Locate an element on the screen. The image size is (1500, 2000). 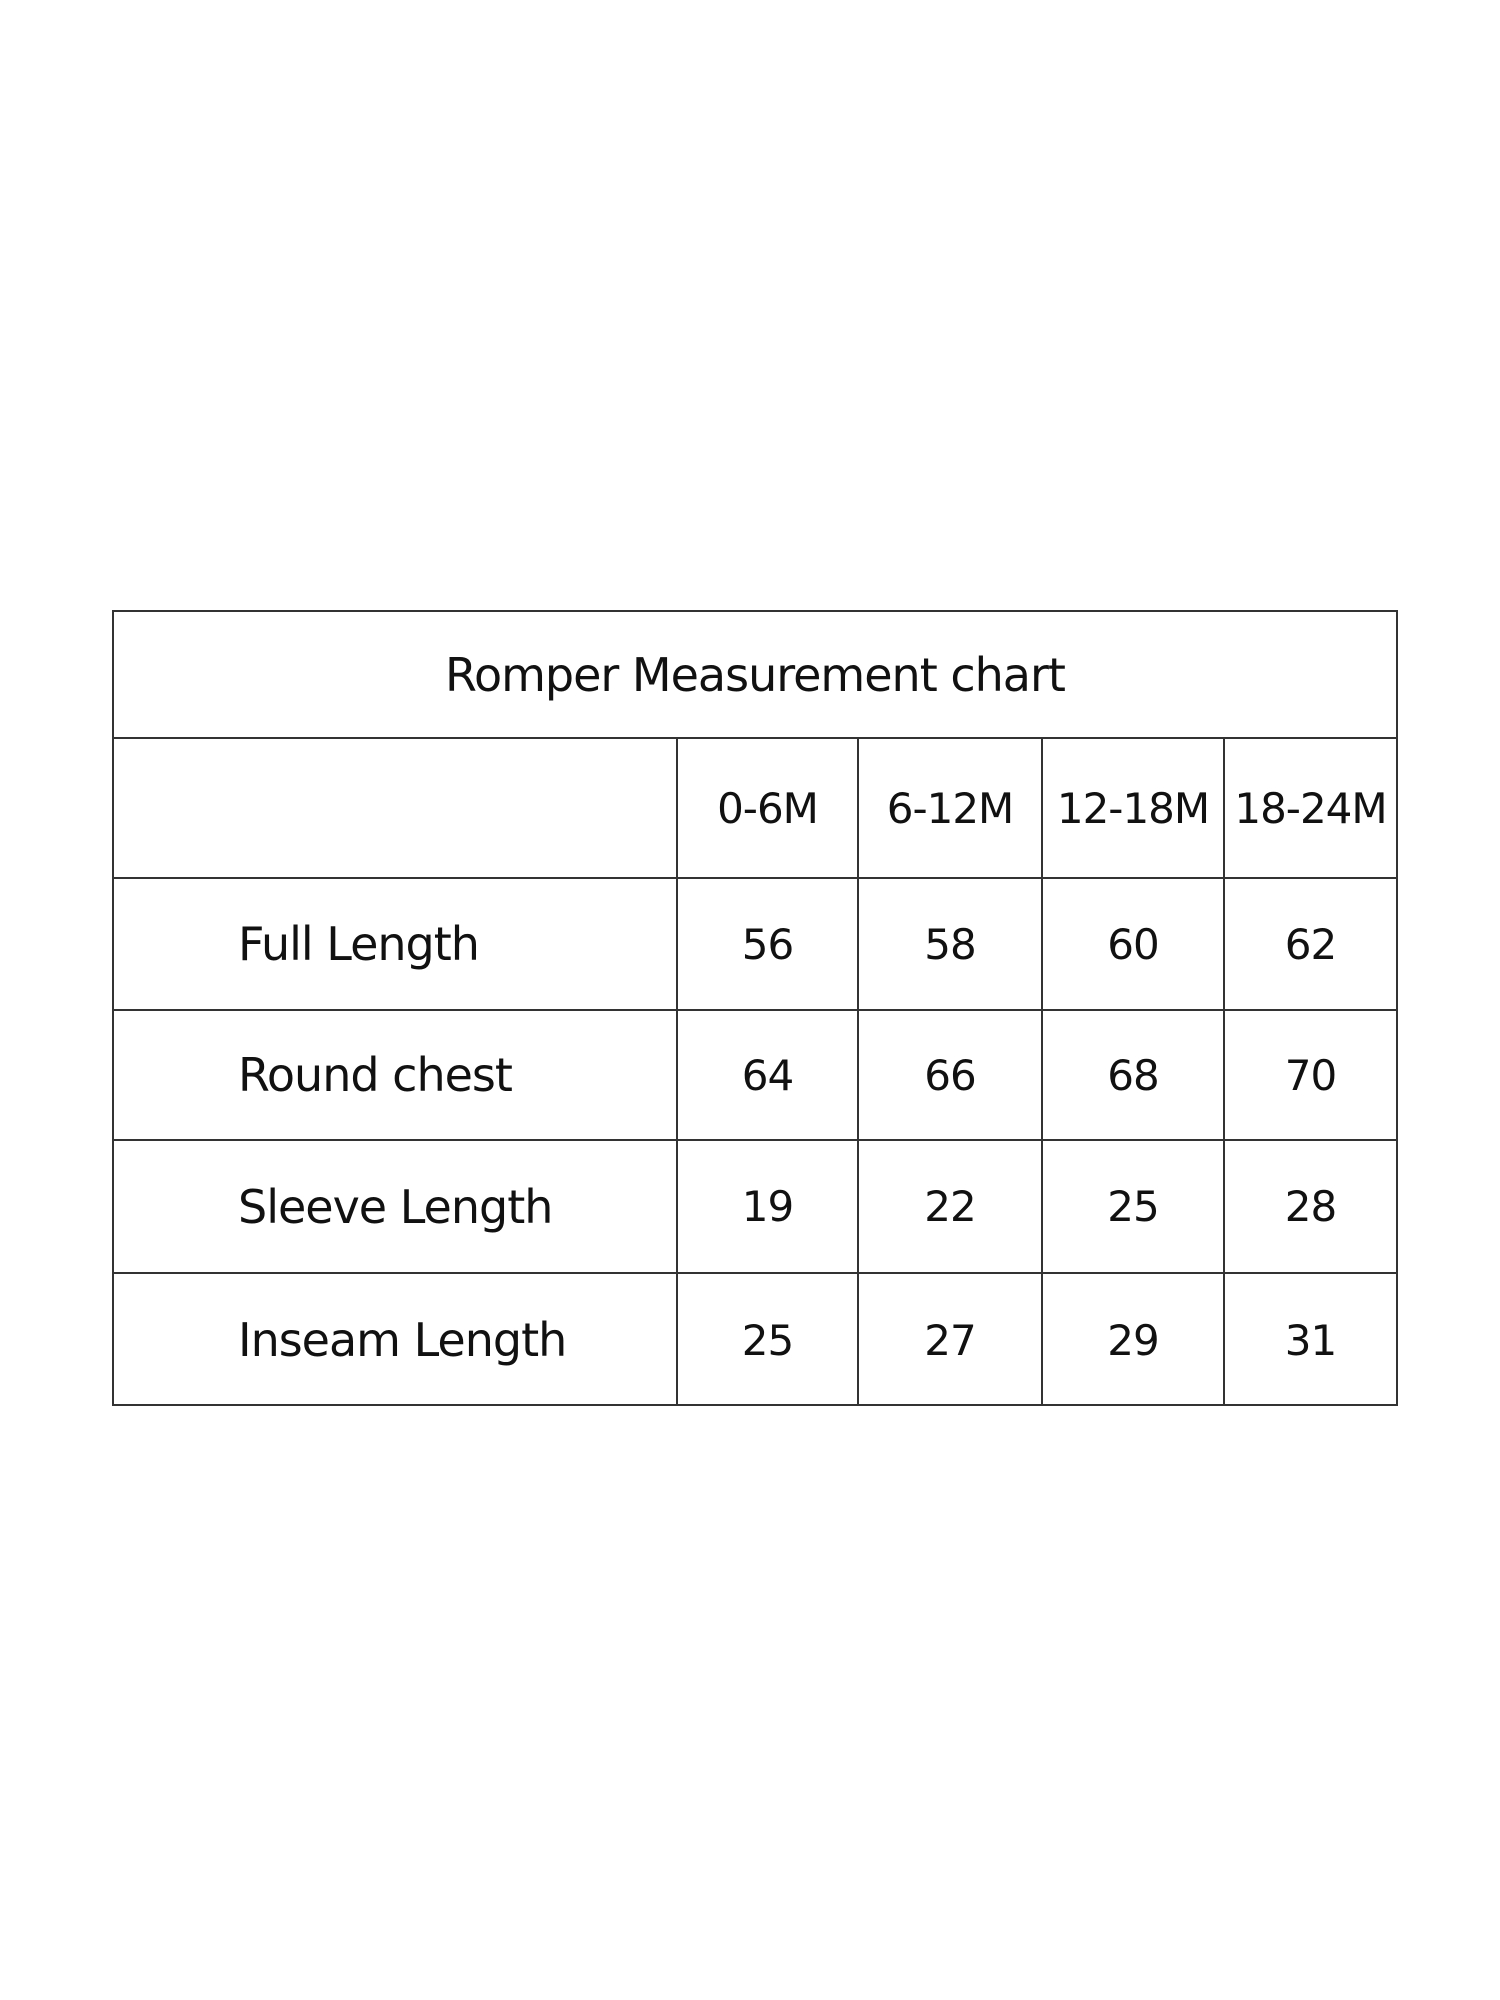
table-row: Round chest 64 66 68 70 is located at coordinates (755, 1076).